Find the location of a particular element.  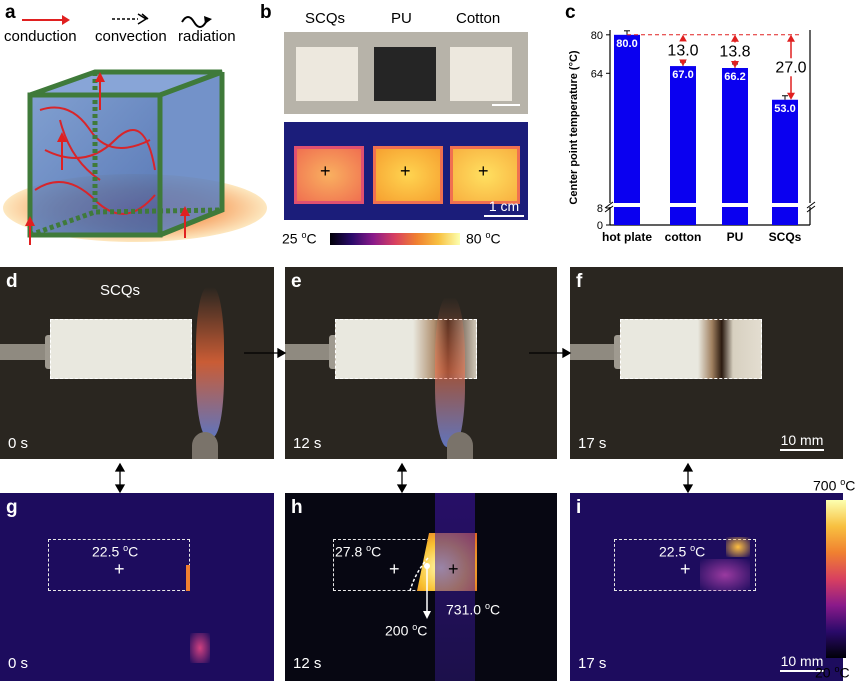

ir-scqs is located at coordinates (329, 175).